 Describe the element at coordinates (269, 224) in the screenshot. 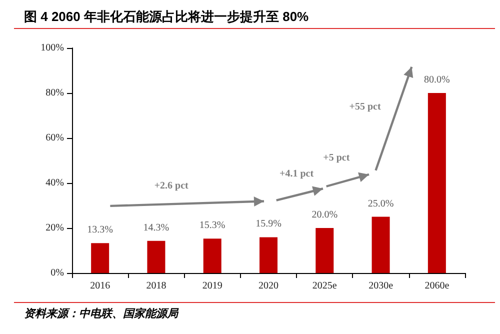

I see `data-label: 15.9%` at that location.